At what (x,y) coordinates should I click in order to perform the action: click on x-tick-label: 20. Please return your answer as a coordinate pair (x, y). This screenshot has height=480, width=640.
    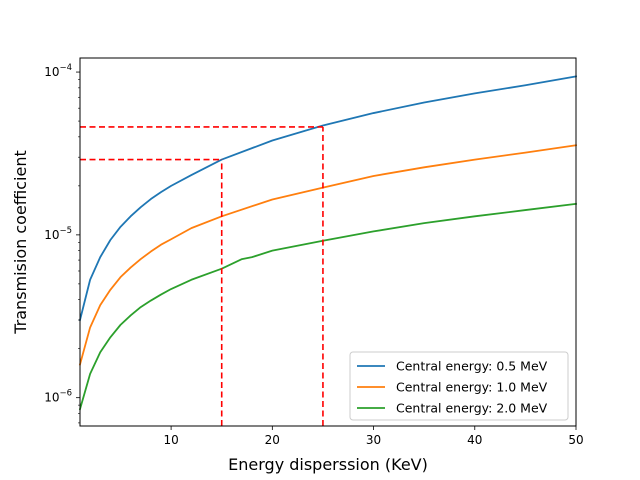
    Looking at the image, I should click on (272, 440).